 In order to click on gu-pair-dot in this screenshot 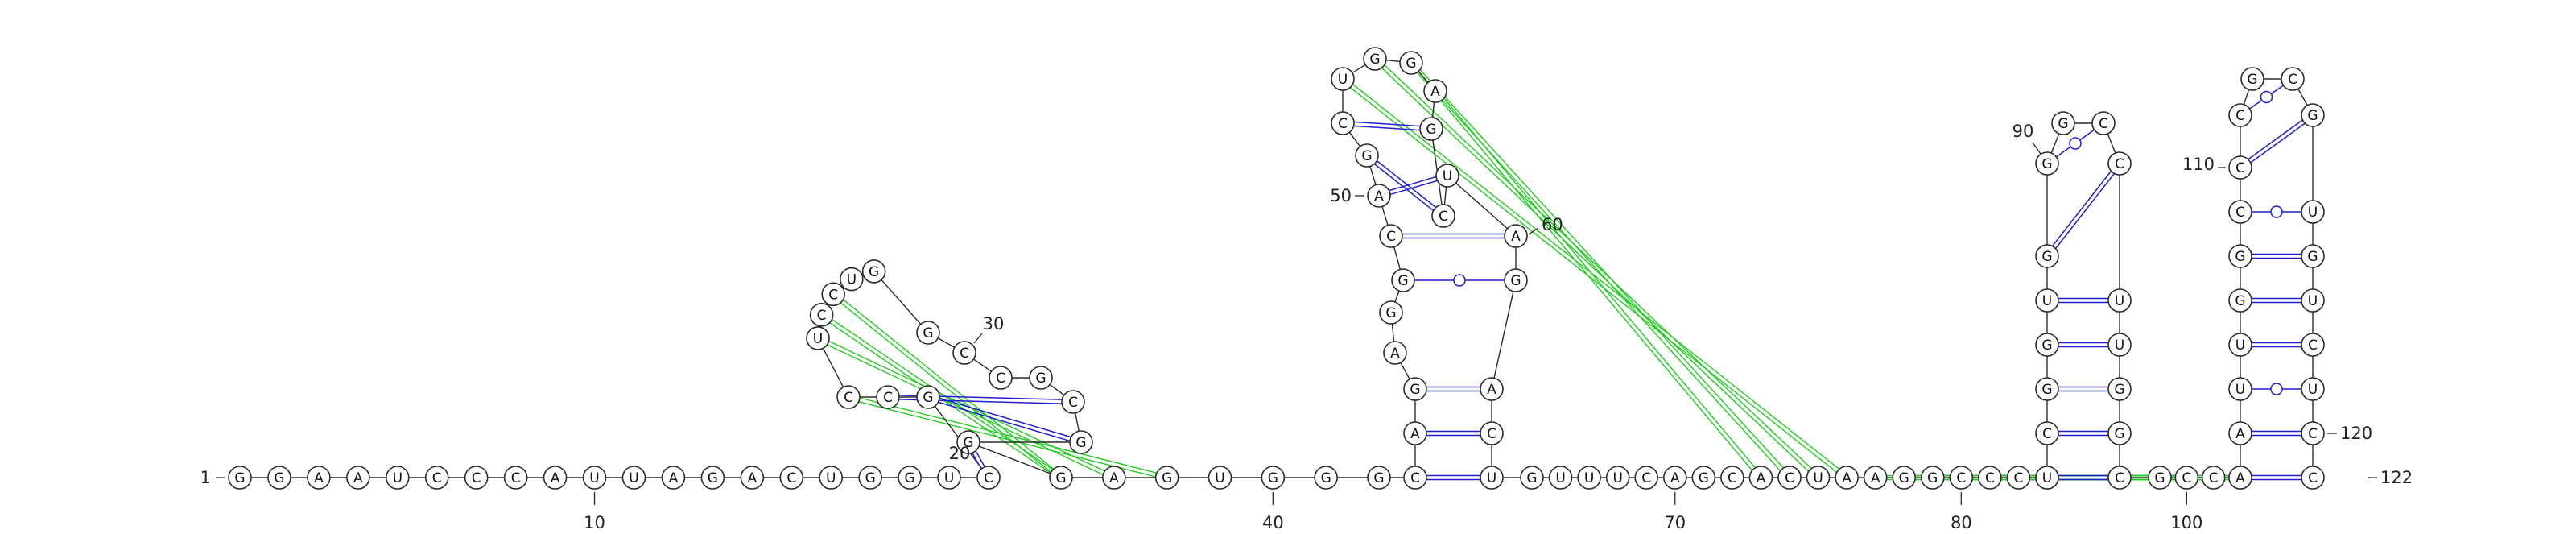, I will do `click(2266, 97)`.